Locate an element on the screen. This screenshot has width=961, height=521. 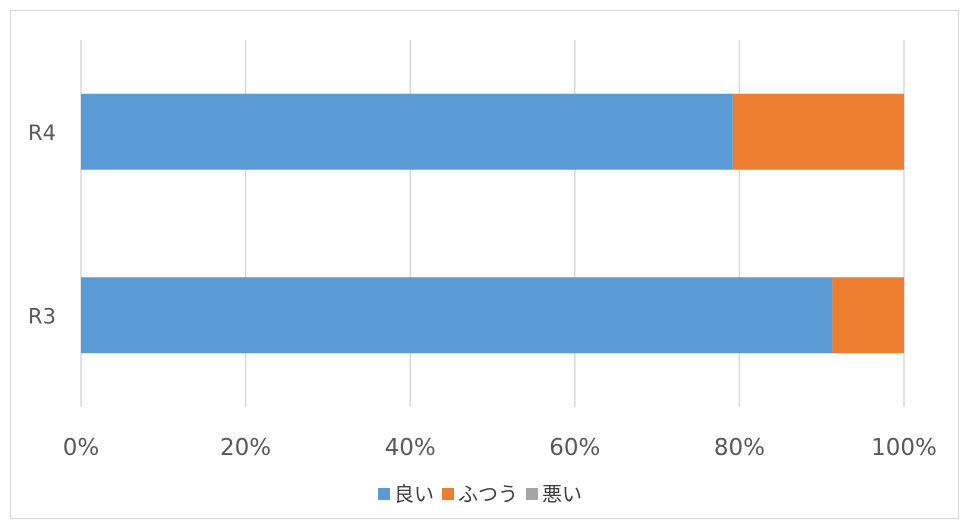
x-tick-label: 40% is located at coordinates (410, 448).